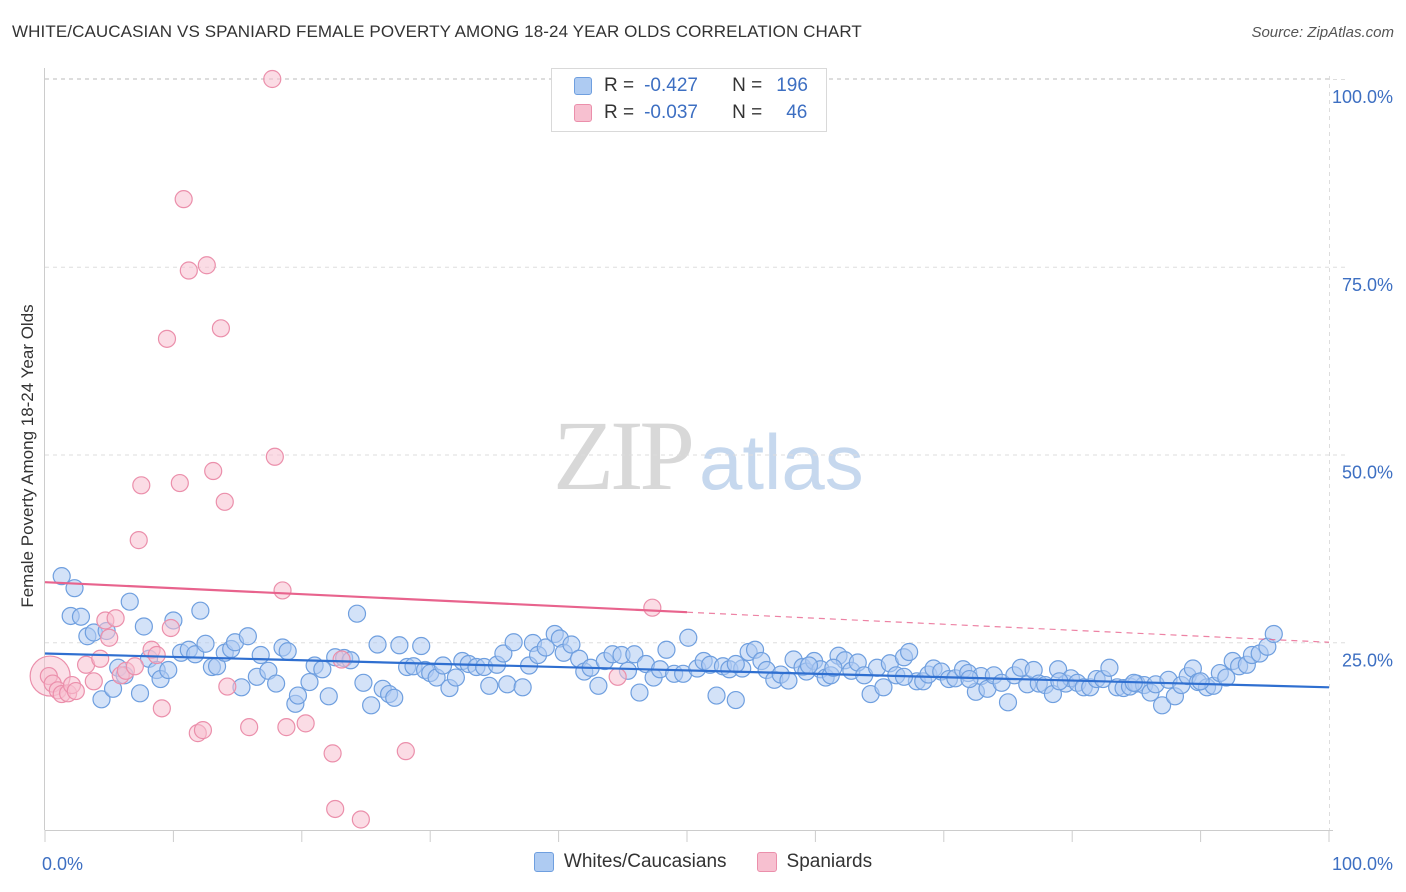 The height and width of the screenshot is (892, 1406). I want to click on legend-n-label: N =, so click(747, 85).